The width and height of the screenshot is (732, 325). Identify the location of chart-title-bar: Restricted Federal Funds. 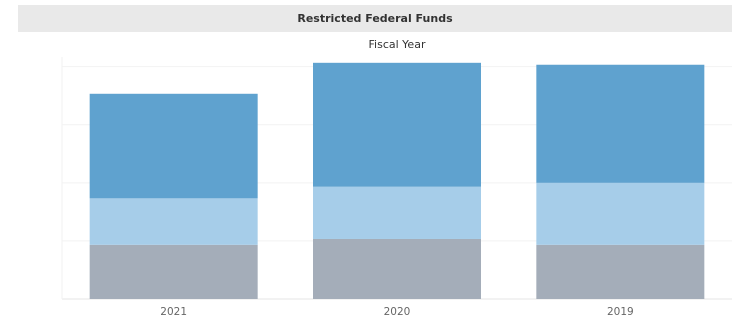
(375, 18).